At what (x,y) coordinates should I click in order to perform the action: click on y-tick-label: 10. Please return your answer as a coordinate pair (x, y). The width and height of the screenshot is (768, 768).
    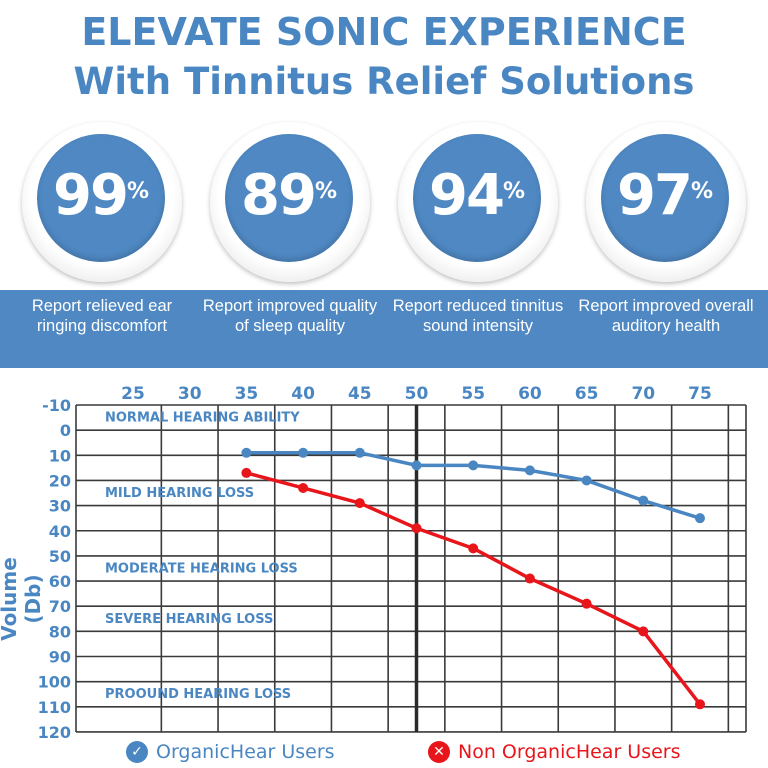
    Looking at the image, I should click on (60, 455).